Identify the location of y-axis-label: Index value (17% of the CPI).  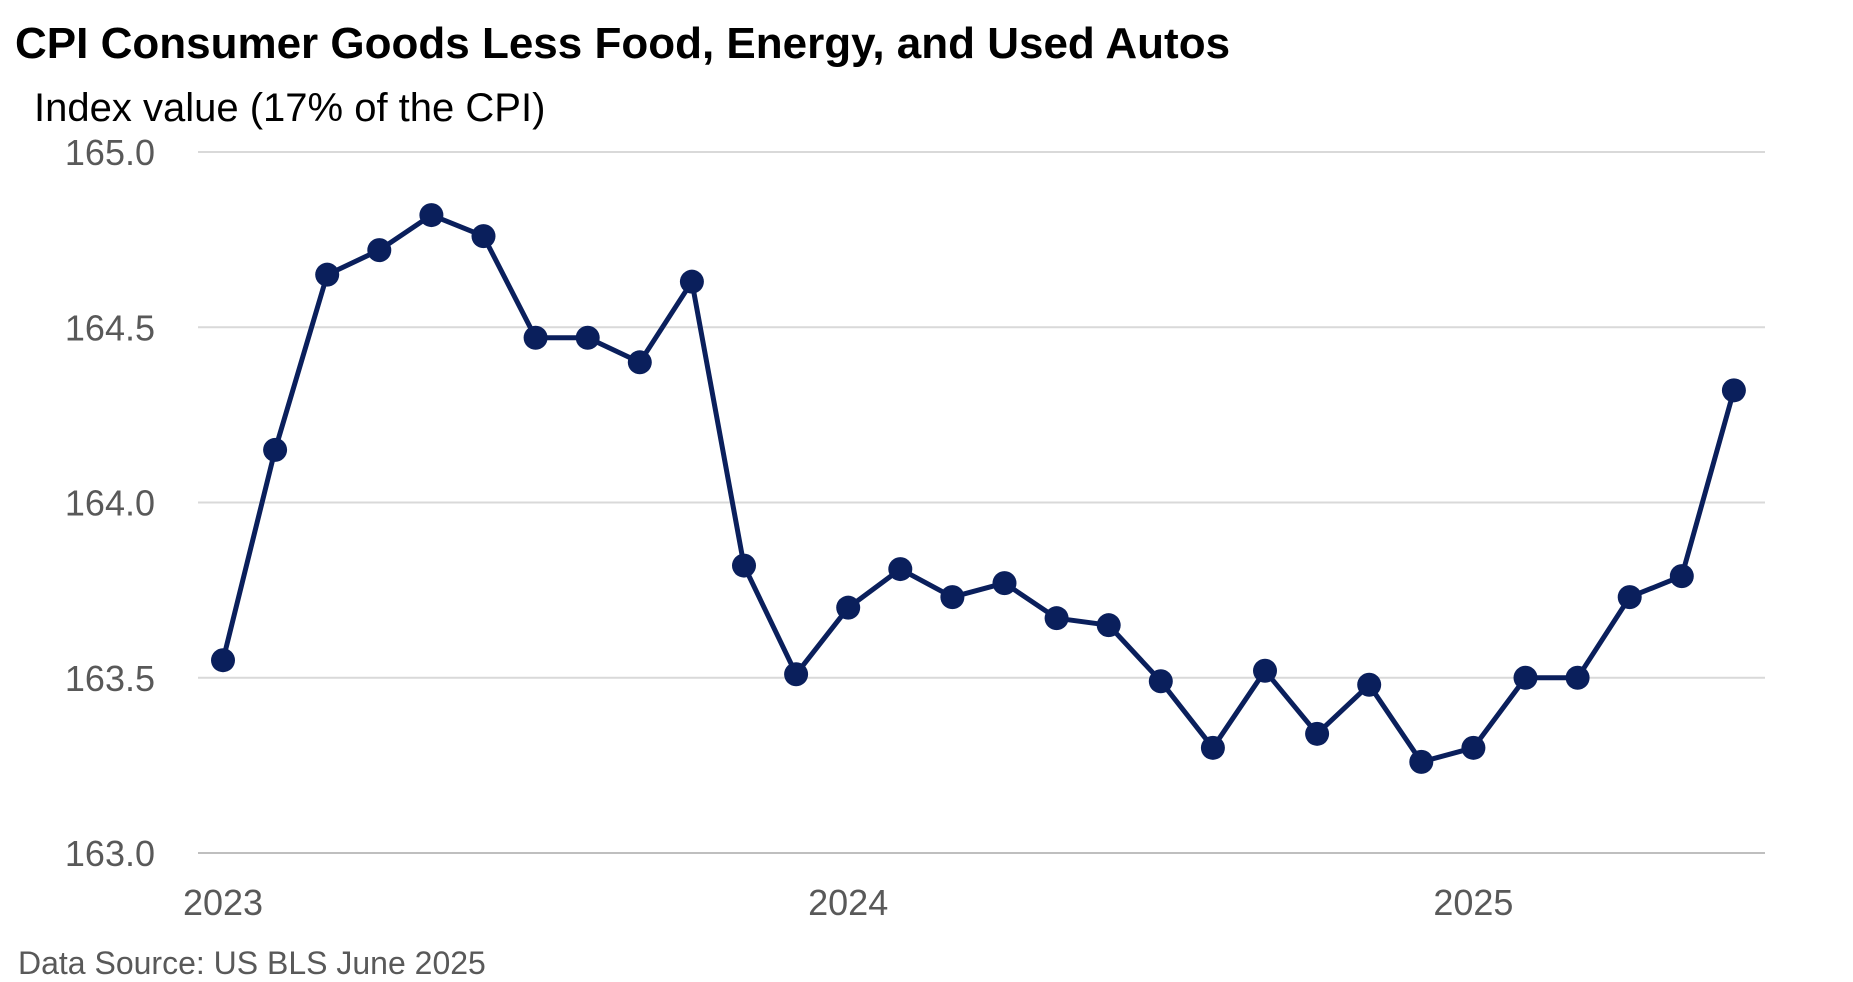
(289, 108).